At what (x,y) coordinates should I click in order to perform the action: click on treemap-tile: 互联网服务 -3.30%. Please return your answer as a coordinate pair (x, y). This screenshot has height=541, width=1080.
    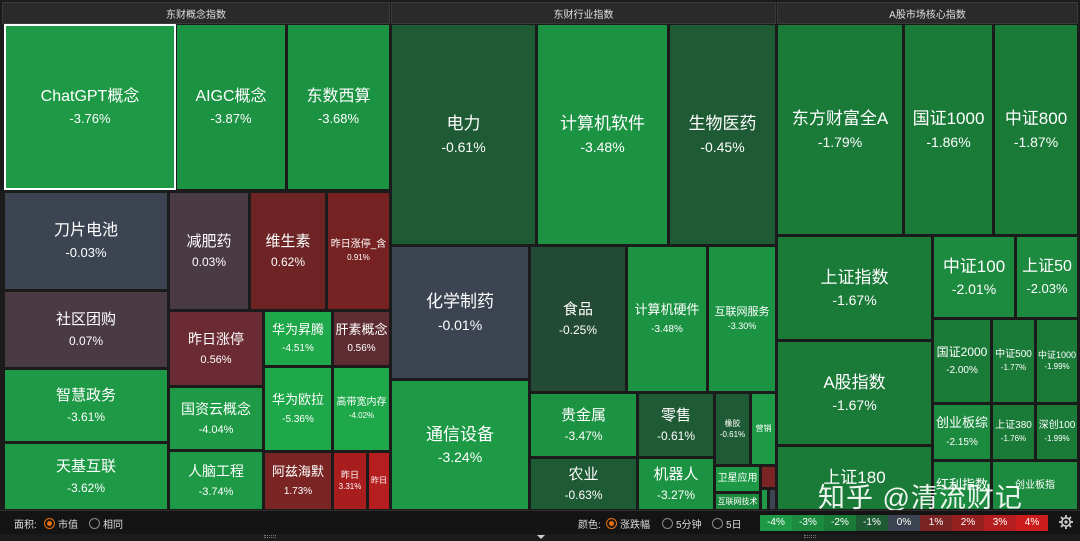
    Looking at the image, I should click on (742, 319).